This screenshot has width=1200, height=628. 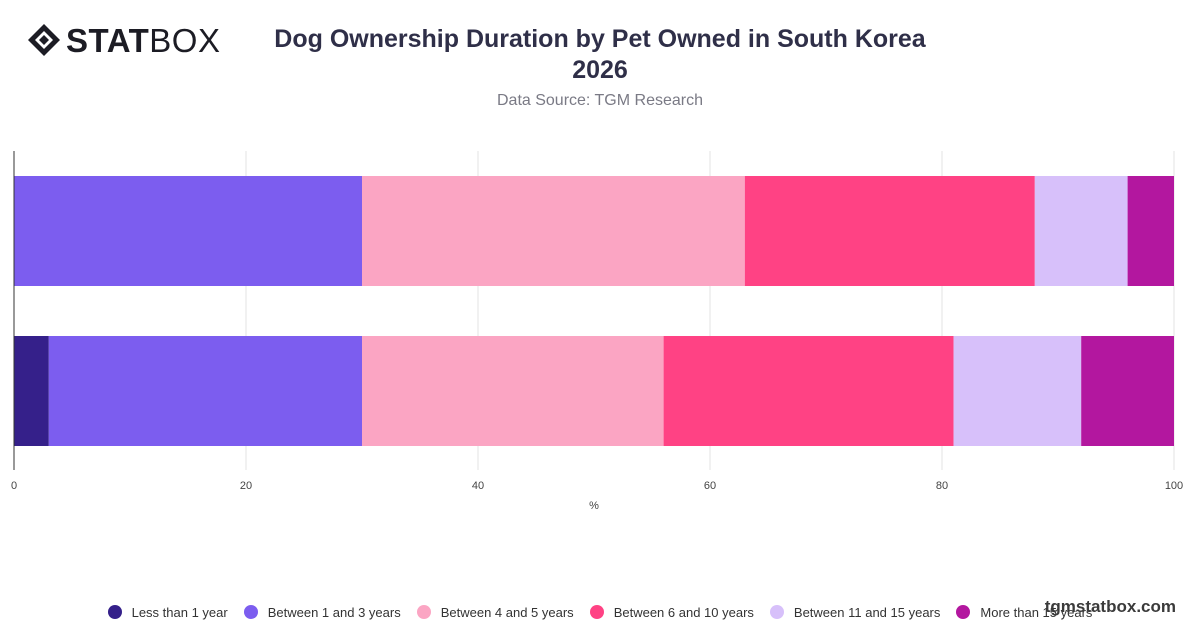 What do you see at coordinates (143, 40) in the screenshot?
I see `logo-text: STATBOX` at bounding box center [143, 40].